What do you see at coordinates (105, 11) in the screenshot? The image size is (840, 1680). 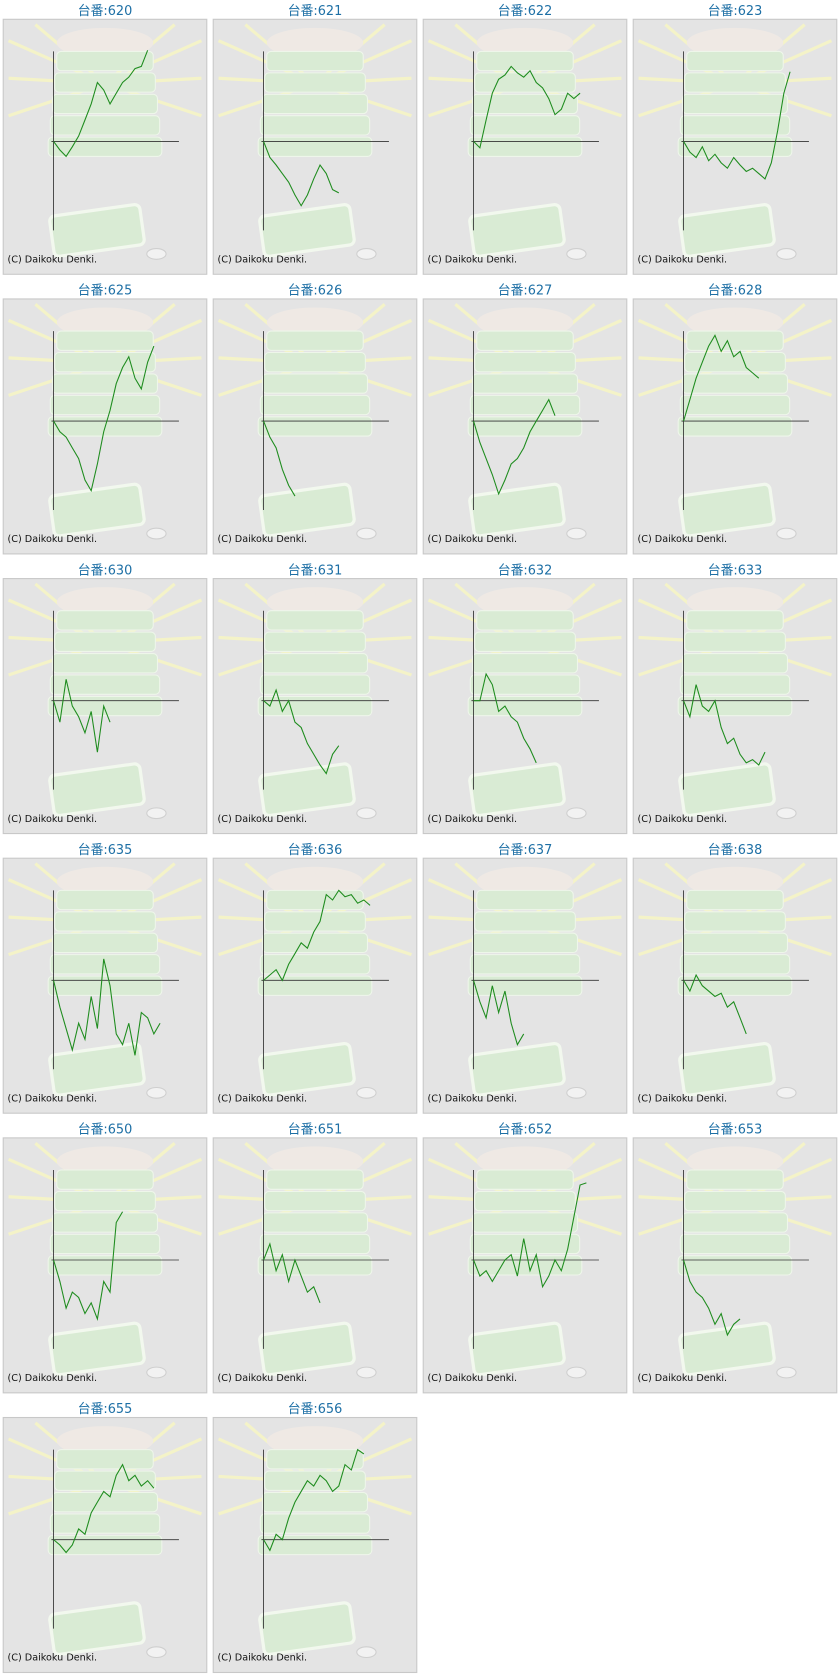 I see `chart-title: 台番:620` at bounding box center [105, 11].